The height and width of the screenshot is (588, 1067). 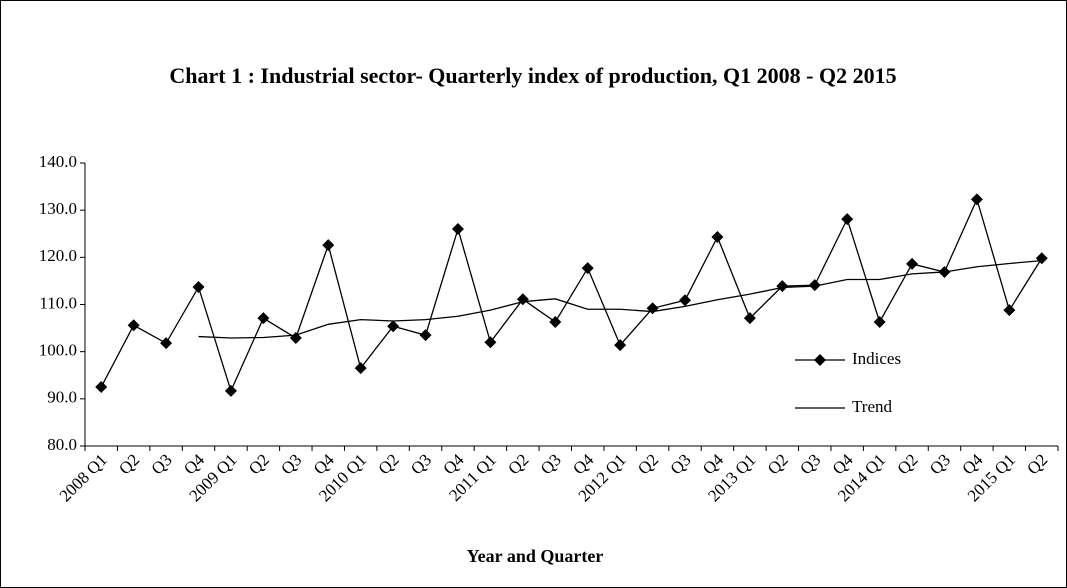 What do you see at coordinates (58, 161) in the screenshot?
I see `y-tick-label: 140.0` at bounding box center [58, 161].